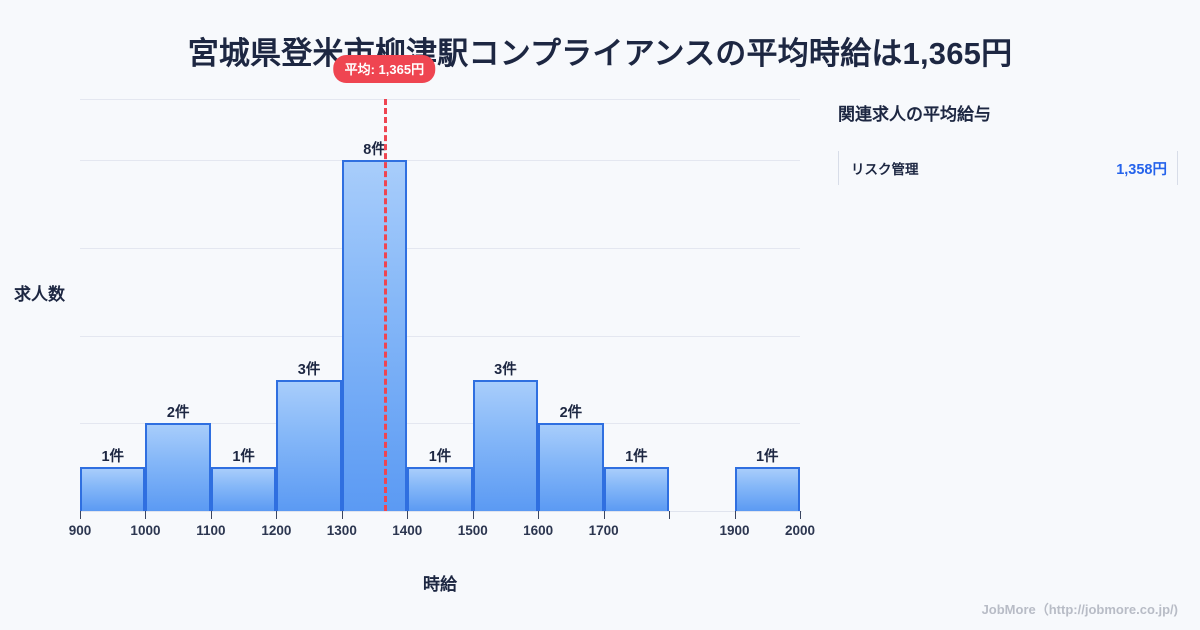 The width and height of the screenshot is (1200, 630). I want to click on footer-watermark: JobMore（http://jobmore.co.jp/), so click(1079, 609).